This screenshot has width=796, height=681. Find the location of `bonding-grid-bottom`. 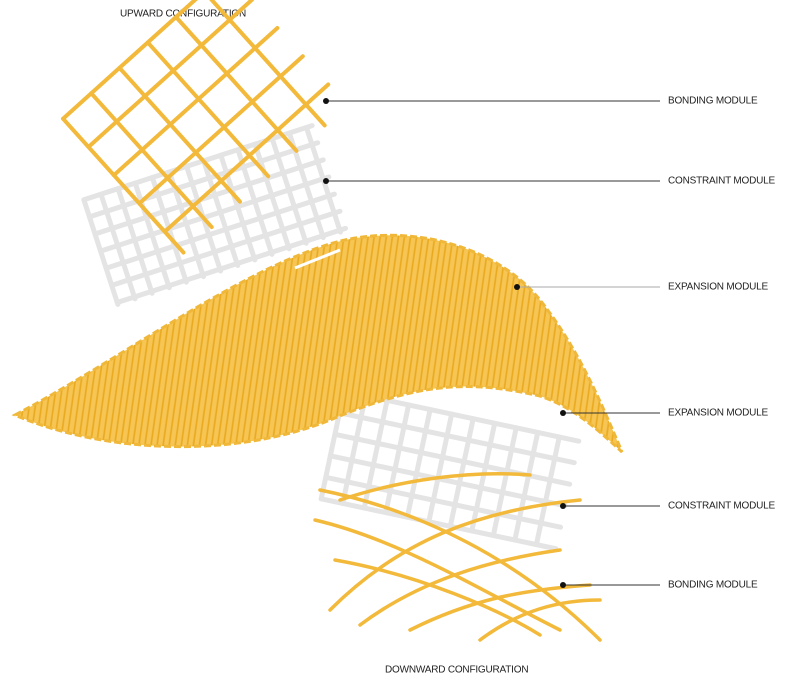

bonding-grid-bottom is located at coordinates (457, 557).